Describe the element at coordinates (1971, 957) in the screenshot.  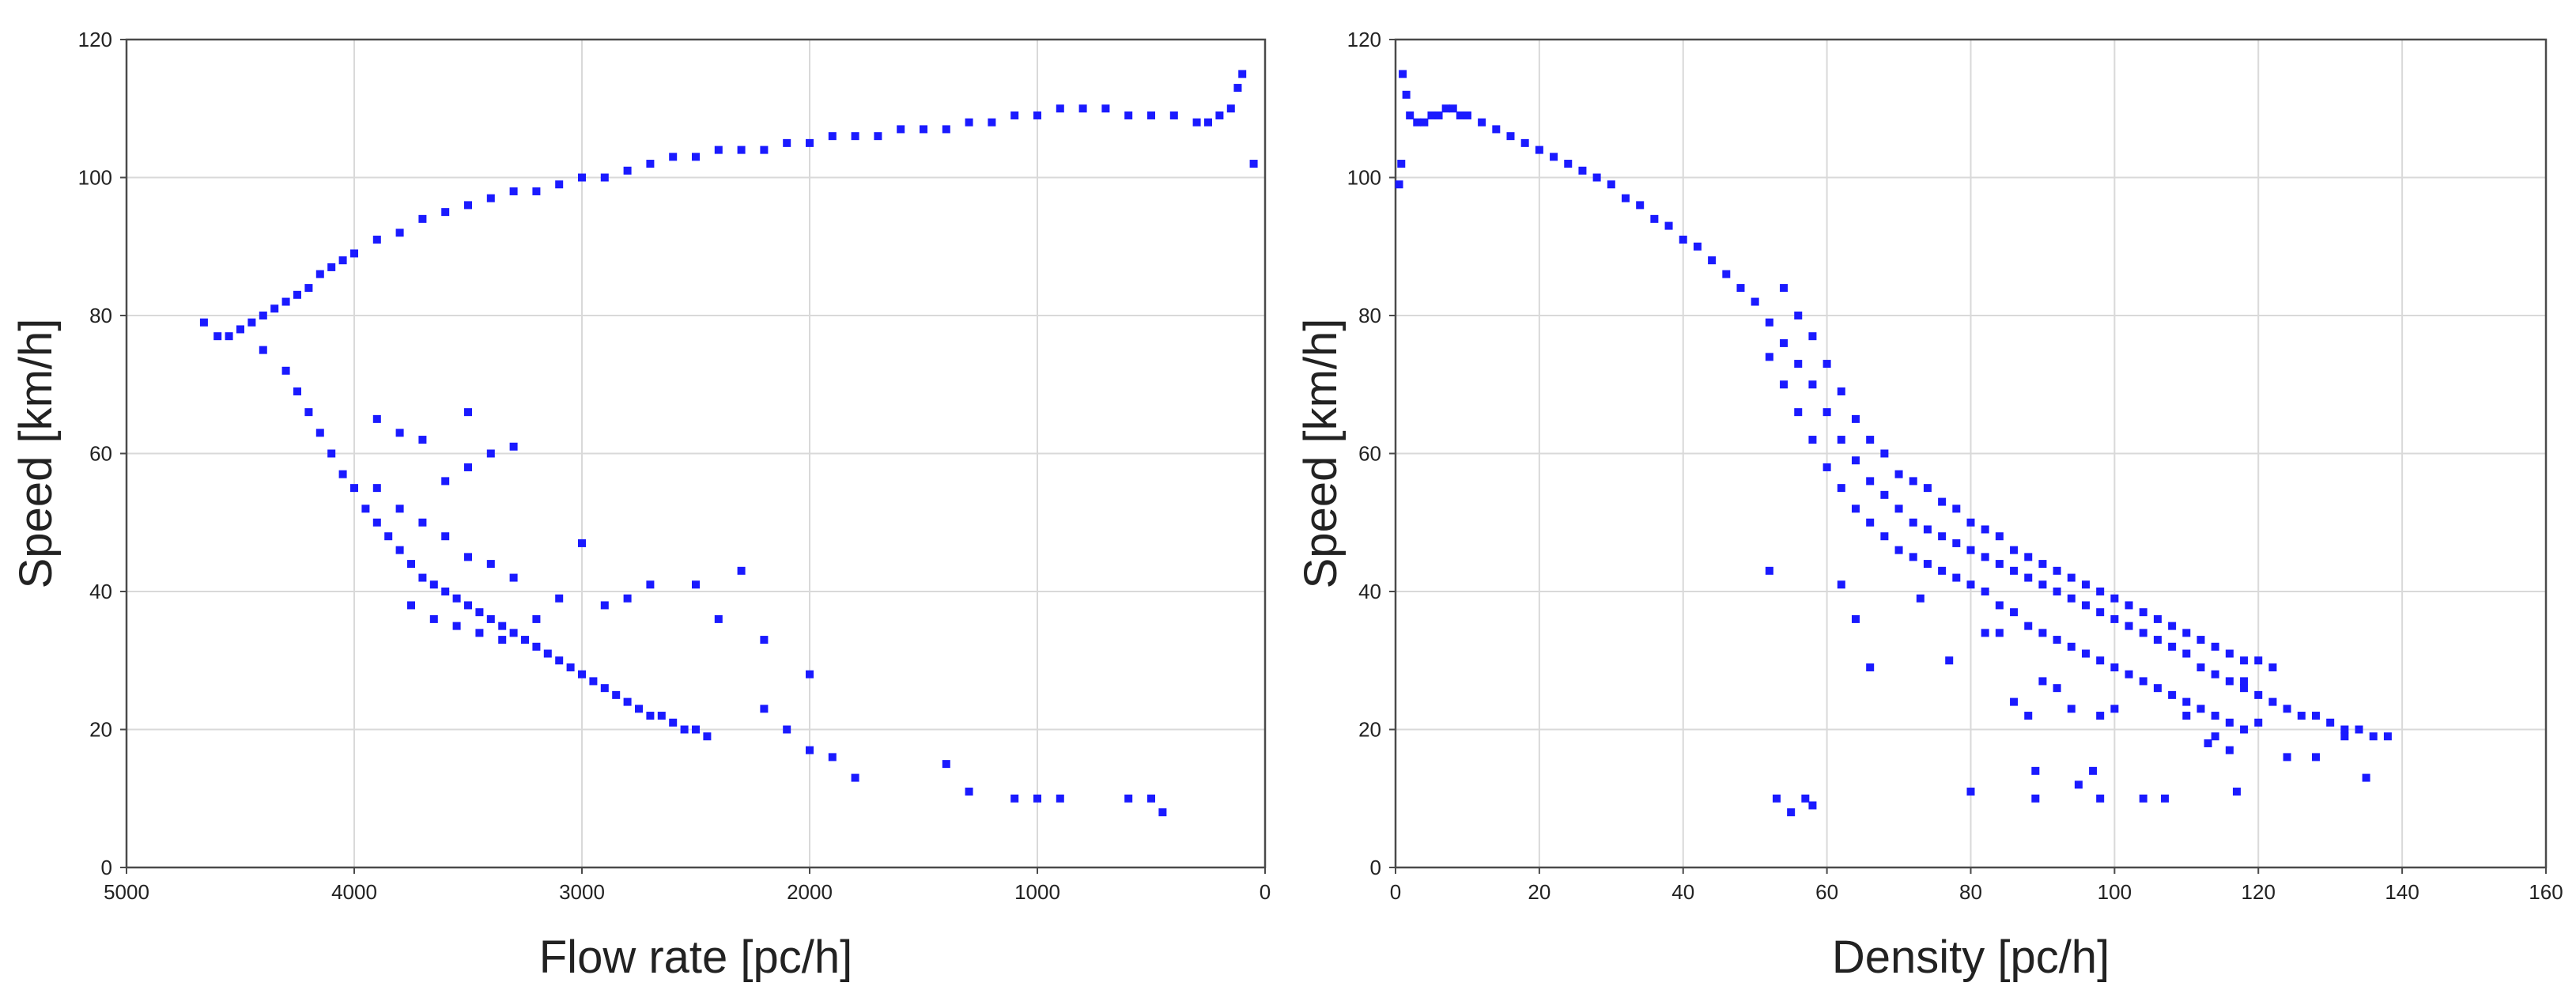
I see `x-axis-title: Density [pc/h]` at that location.